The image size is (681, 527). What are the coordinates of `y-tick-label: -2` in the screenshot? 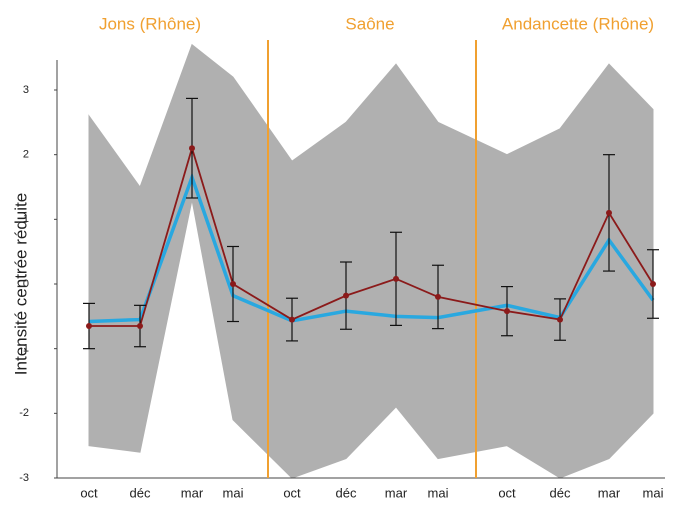 It's located at (24, 413).